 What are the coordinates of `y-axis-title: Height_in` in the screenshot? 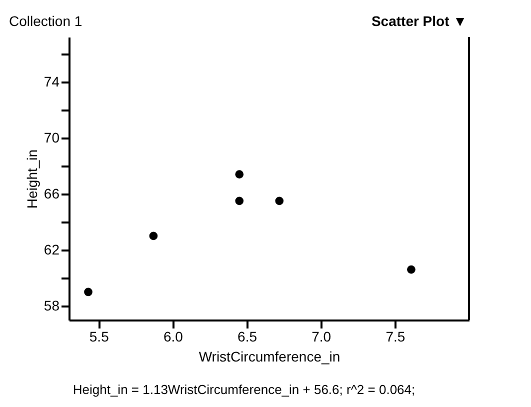 It's located at (32, 179).